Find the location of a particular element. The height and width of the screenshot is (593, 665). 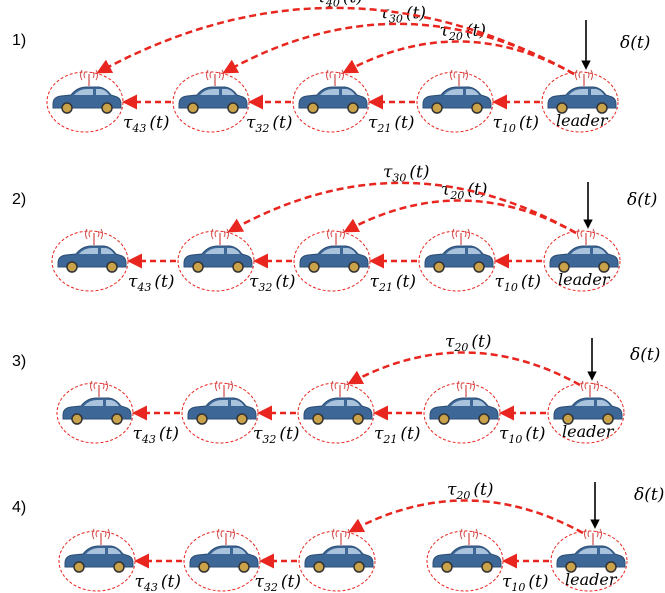

scenario-number: 1) is located at coordinates (19, 40).